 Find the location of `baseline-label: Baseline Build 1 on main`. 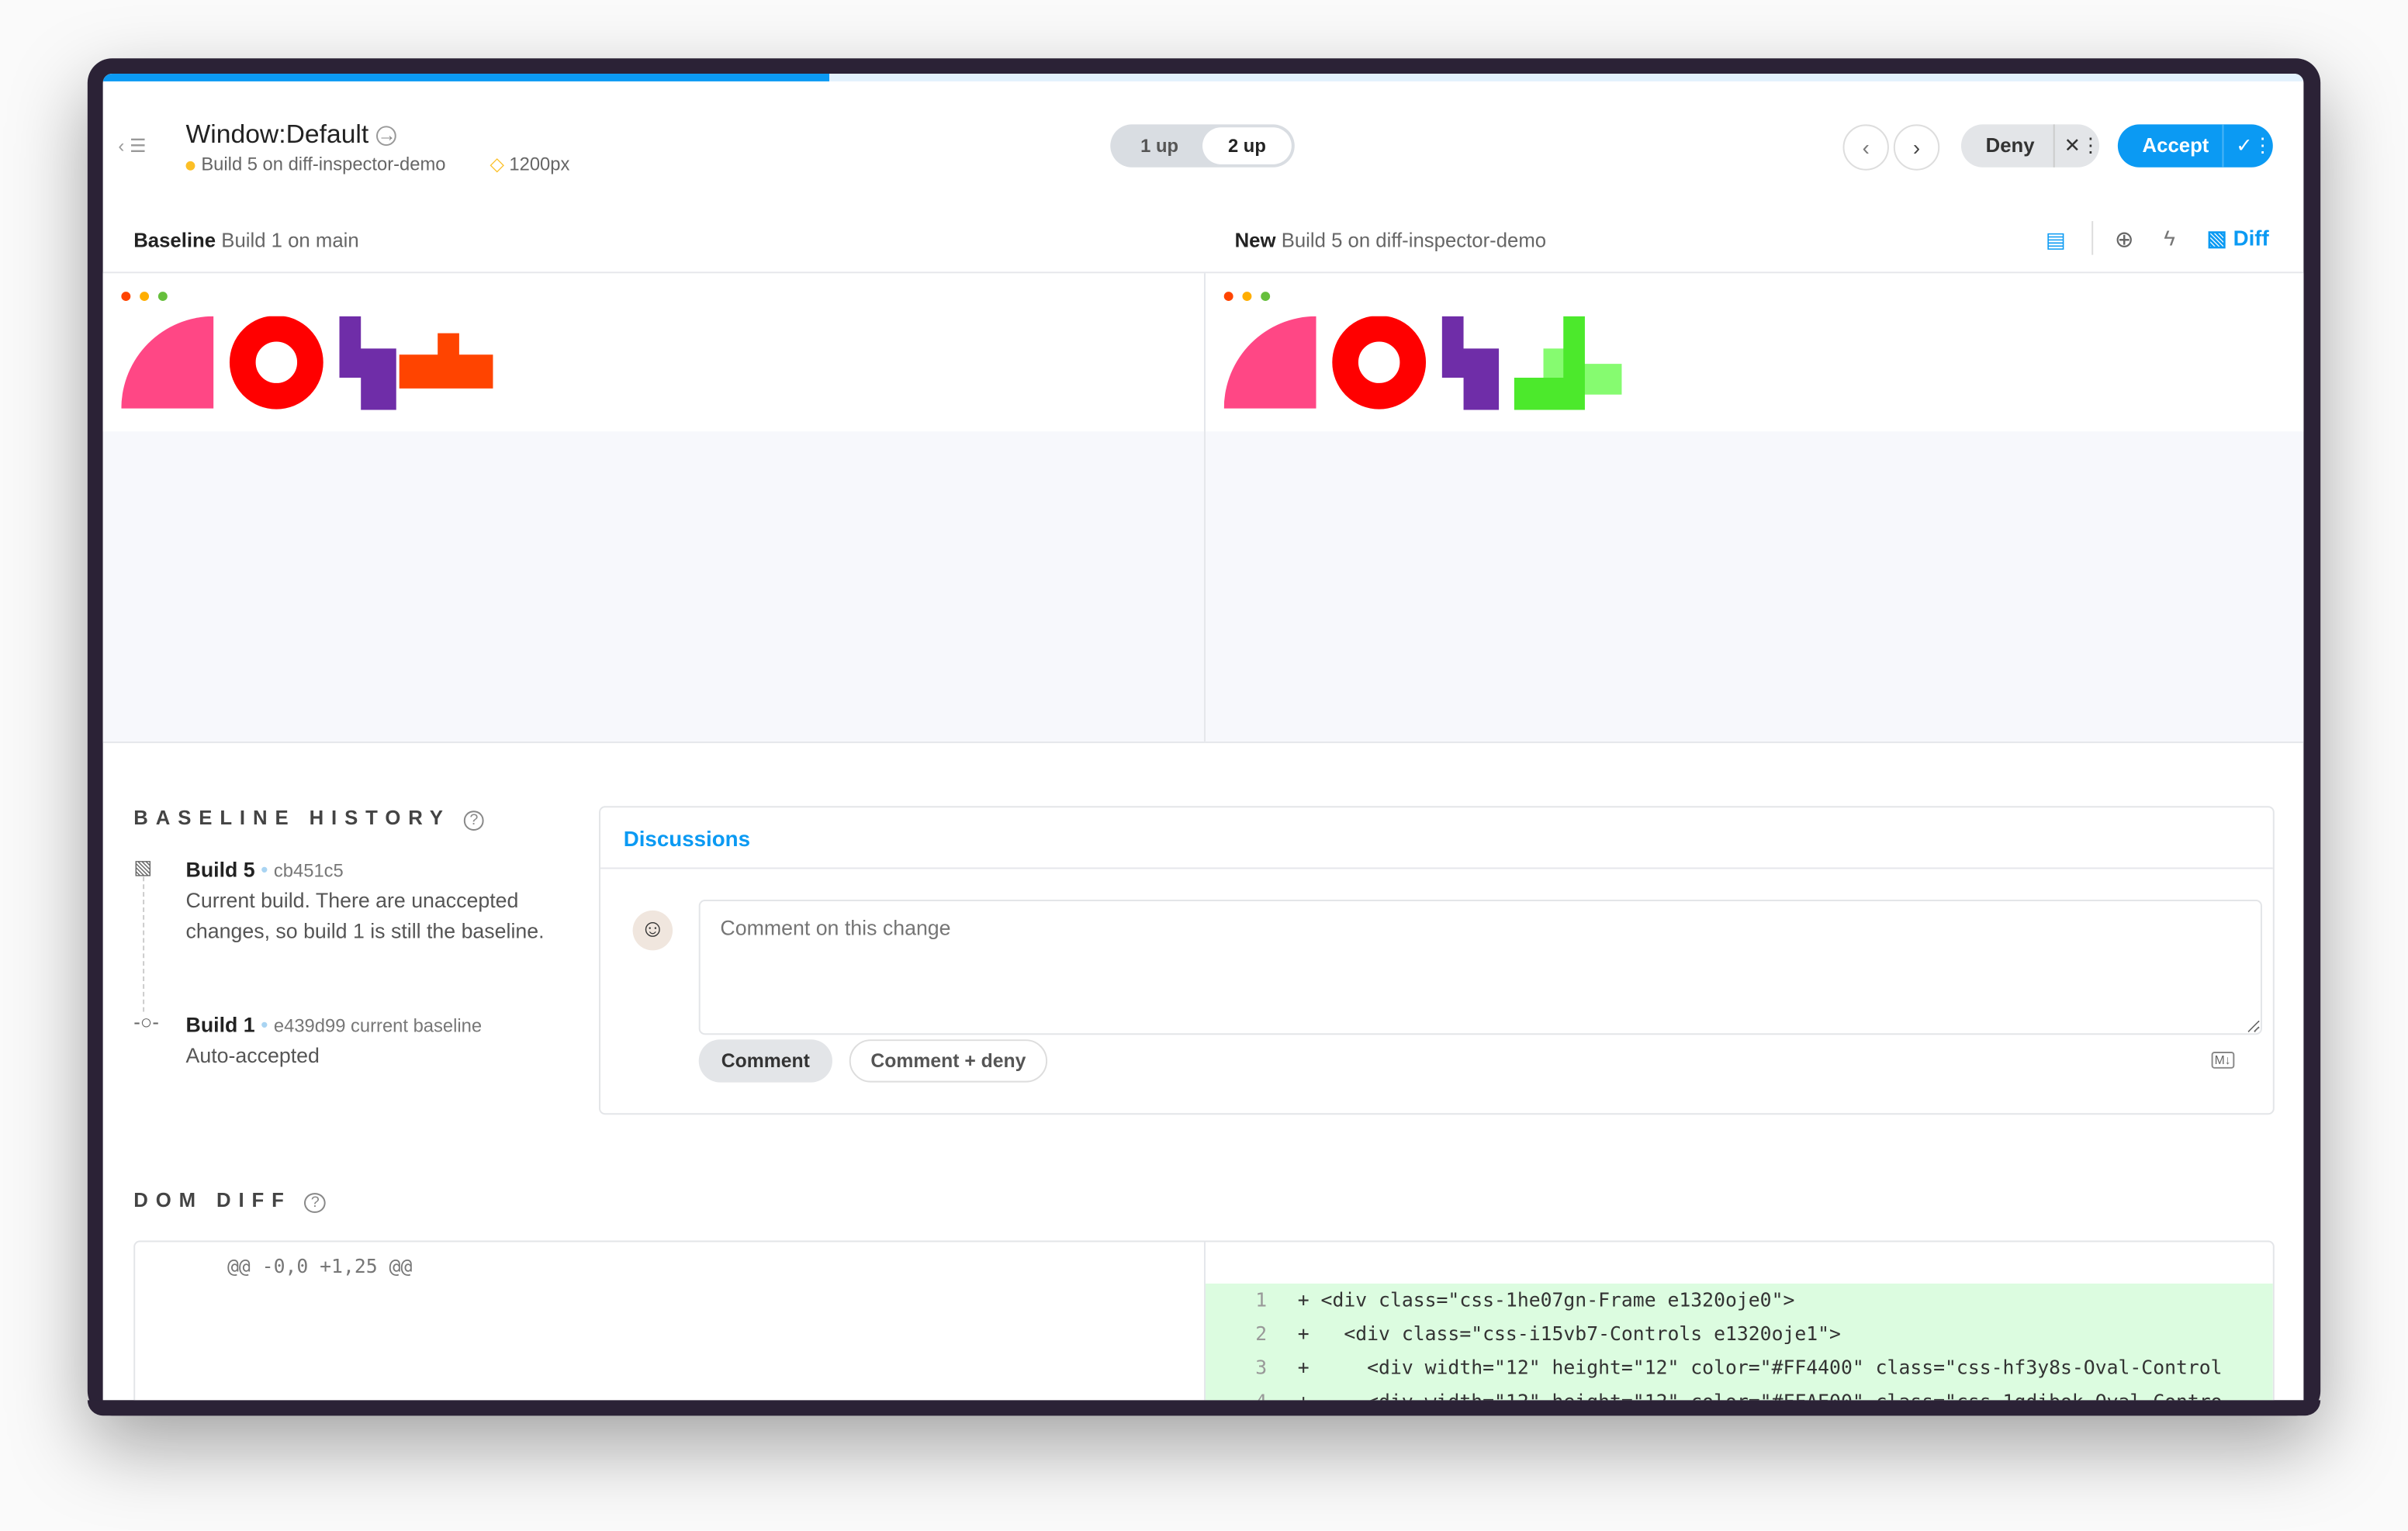

baseline-label: Baseline Build 1 on main is located at coordinates (245, 240).